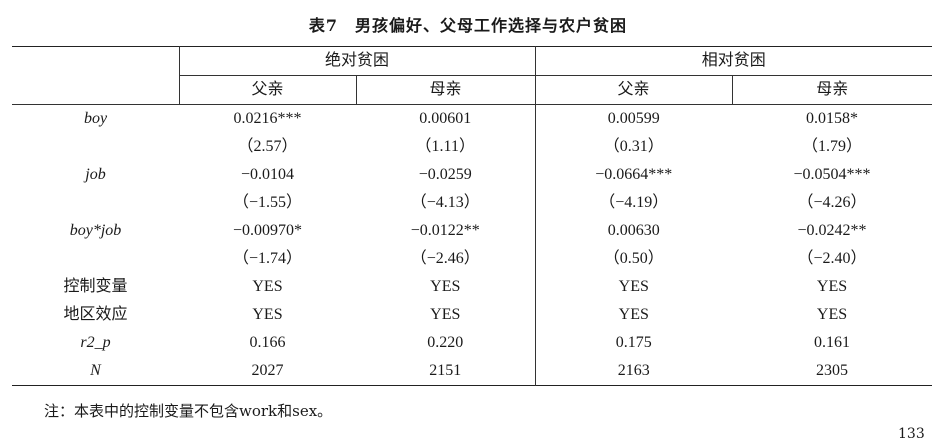  Describe the element at coordinates (472, 343) in the screenshot. I see `table-row: r2_p 0.166 0.220 0.175 0.161` at that location.